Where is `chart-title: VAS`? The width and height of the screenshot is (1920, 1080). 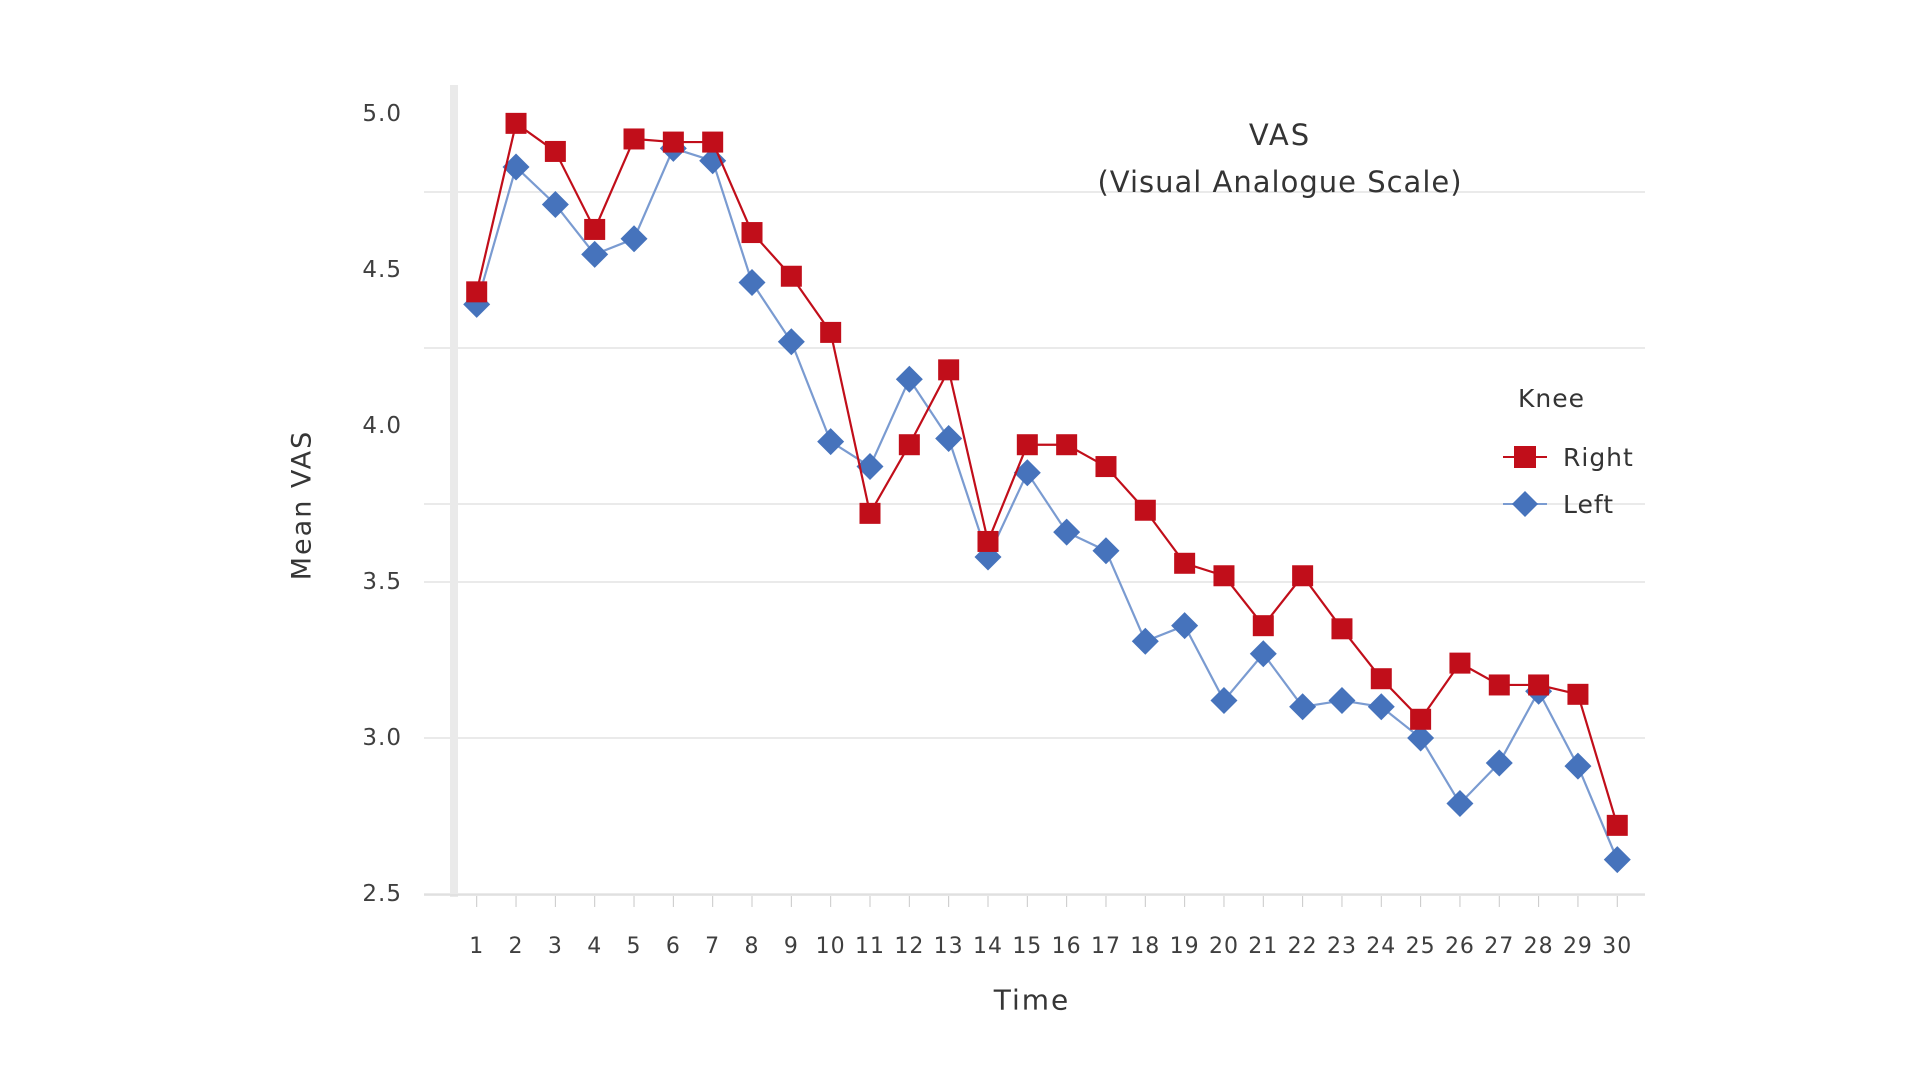
chart-title: VAS is located at coordinates (1280, 135).